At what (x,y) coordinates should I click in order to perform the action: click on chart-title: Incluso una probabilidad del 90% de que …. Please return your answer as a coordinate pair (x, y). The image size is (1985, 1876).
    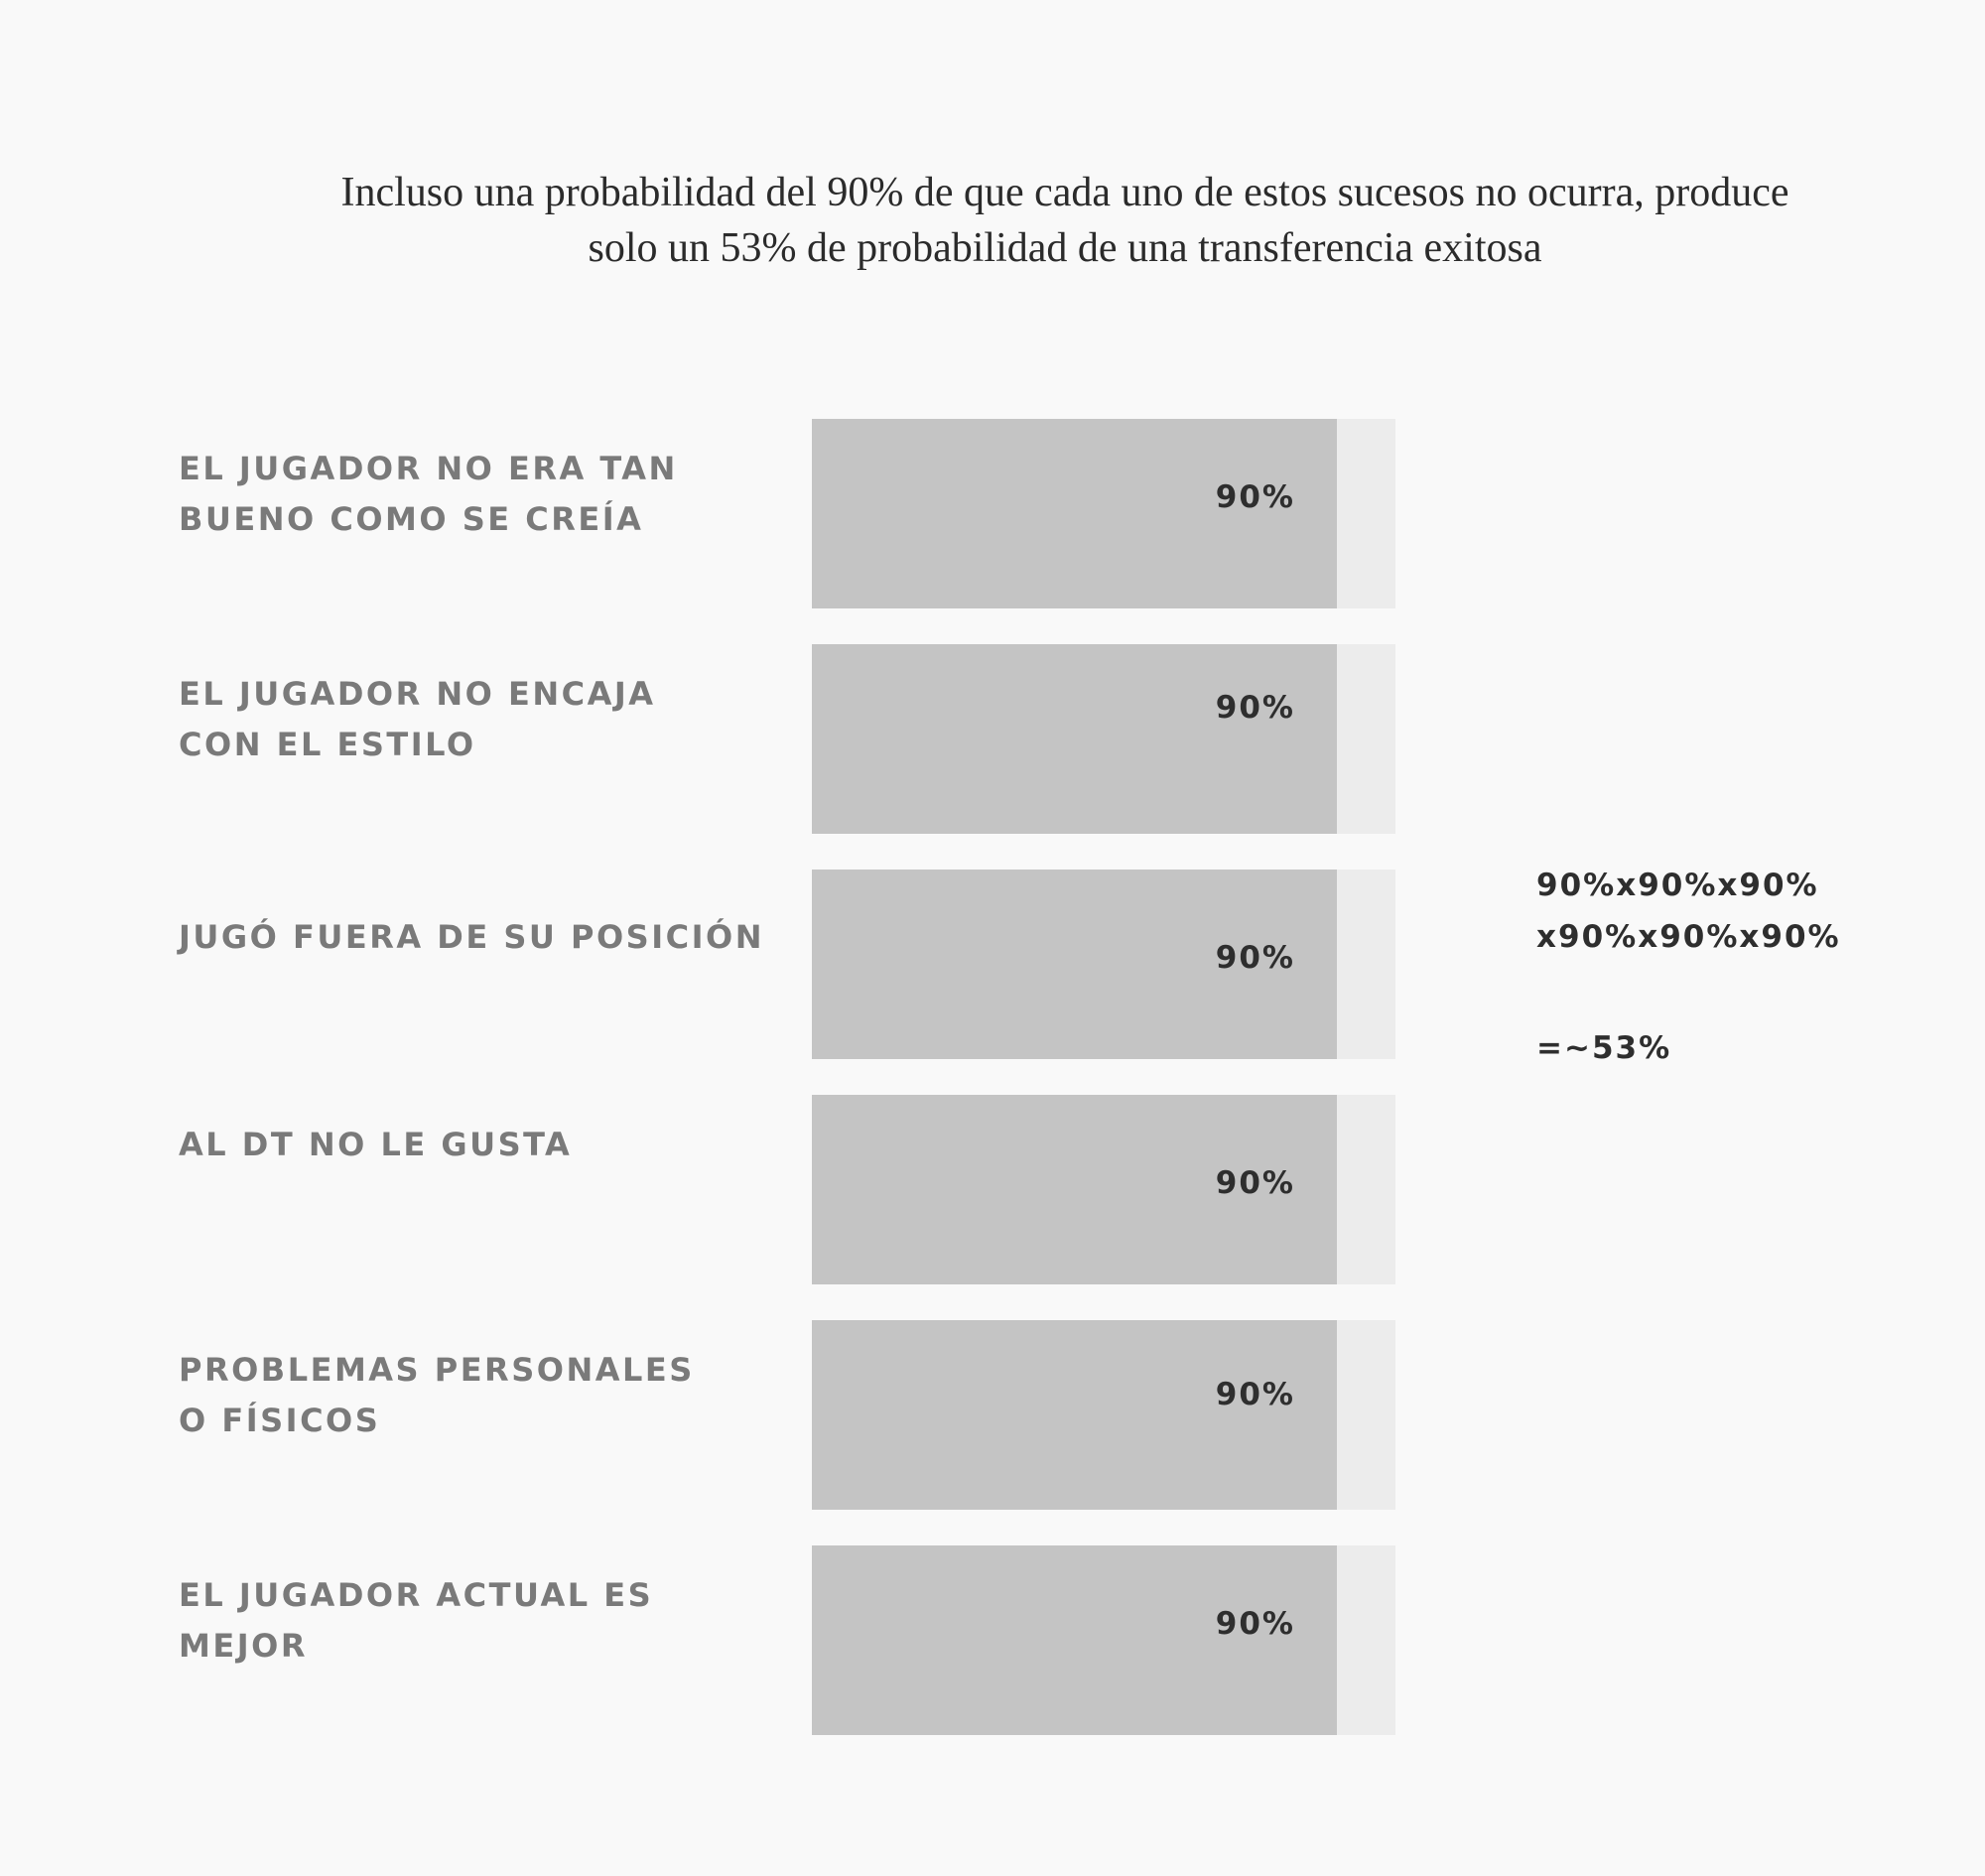
    Looking at the image, I should click on (992, 220).